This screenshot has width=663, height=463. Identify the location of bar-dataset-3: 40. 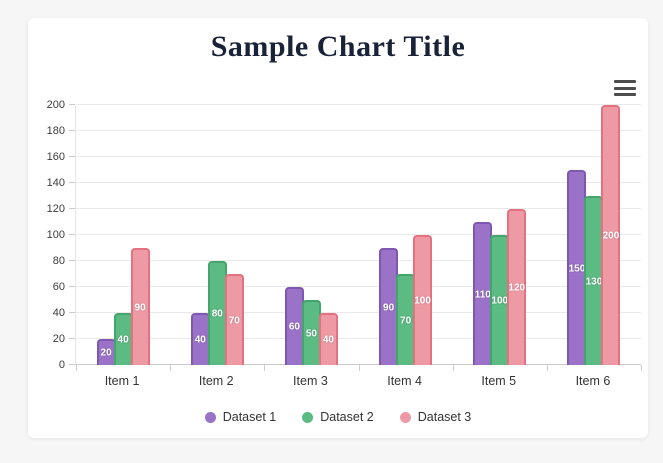
(328, 339).